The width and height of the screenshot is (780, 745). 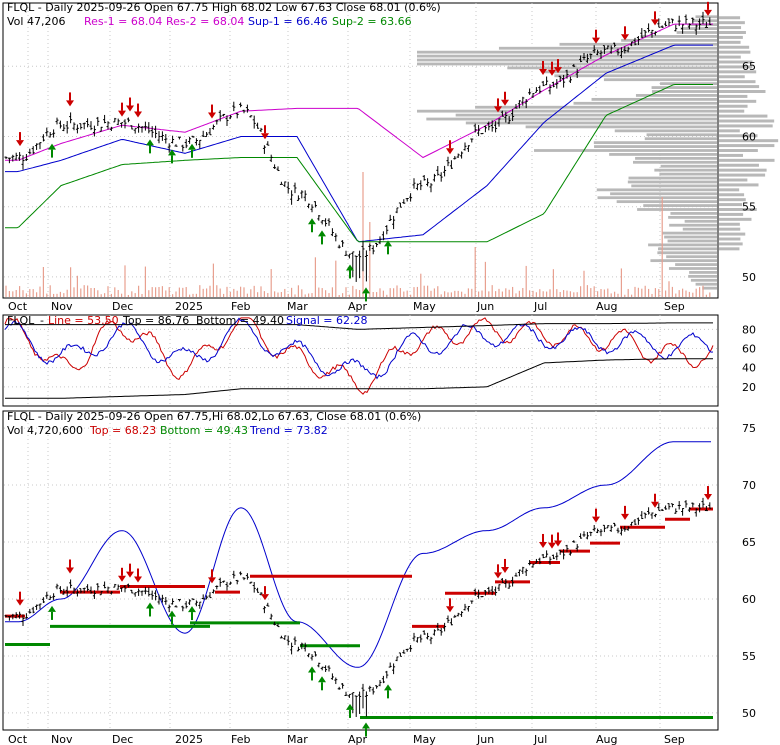 What do you see at coordinates (424, 306) in the screenshot?
I see `price-month-May: May` at bounding box center [424, 306].